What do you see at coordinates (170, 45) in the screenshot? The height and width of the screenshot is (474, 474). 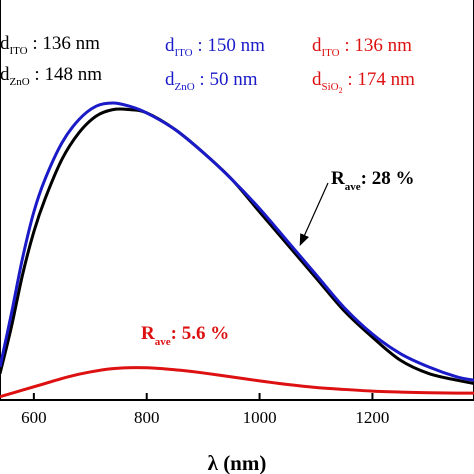 I see `legend-2-line-1-base: d` at bounding box center [170, 45].